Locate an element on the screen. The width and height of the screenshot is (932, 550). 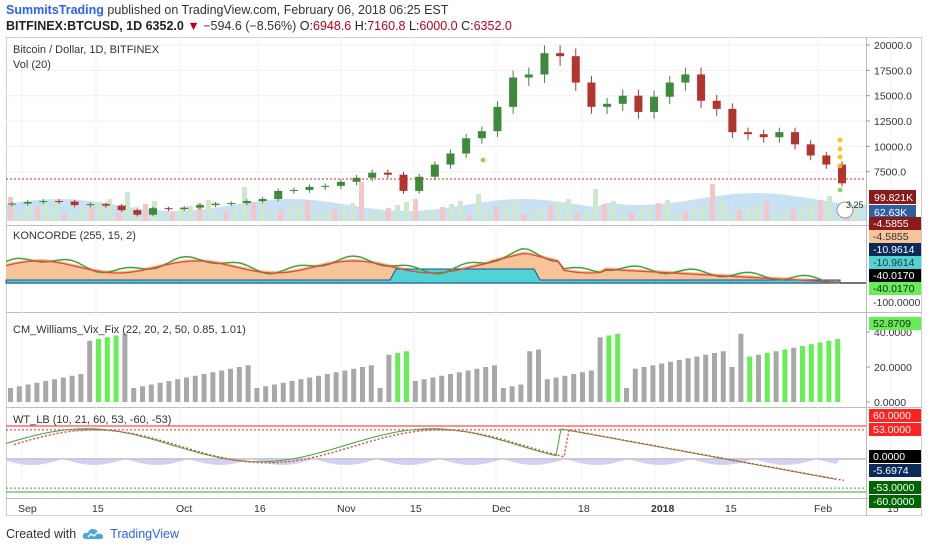
open-value: 6948.6 is located at coordinates (332, 26).